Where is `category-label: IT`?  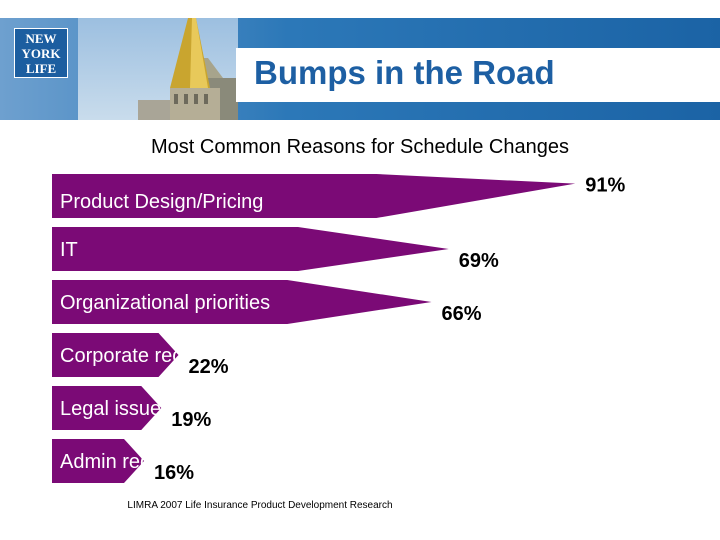
category-label: IT is located at coordinates (69, 250).